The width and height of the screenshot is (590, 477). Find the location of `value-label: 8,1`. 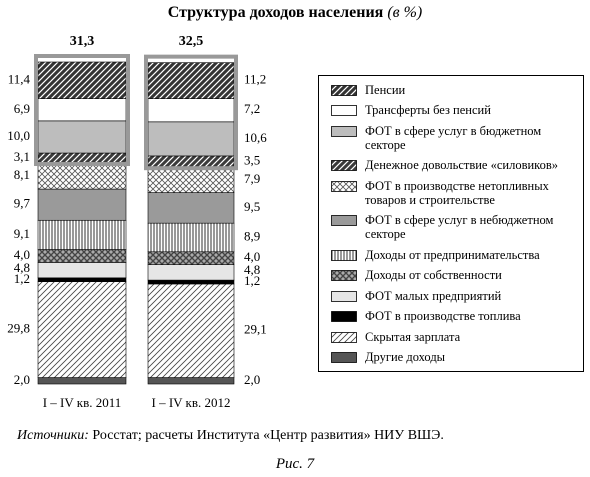

value-label: 8,1 is located at coordinates (22, 174).